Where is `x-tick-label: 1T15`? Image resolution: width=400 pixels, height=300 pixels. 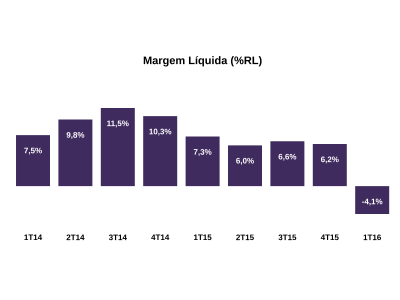
x-tick-label: 1T15 is located at coordinates (203, 237).